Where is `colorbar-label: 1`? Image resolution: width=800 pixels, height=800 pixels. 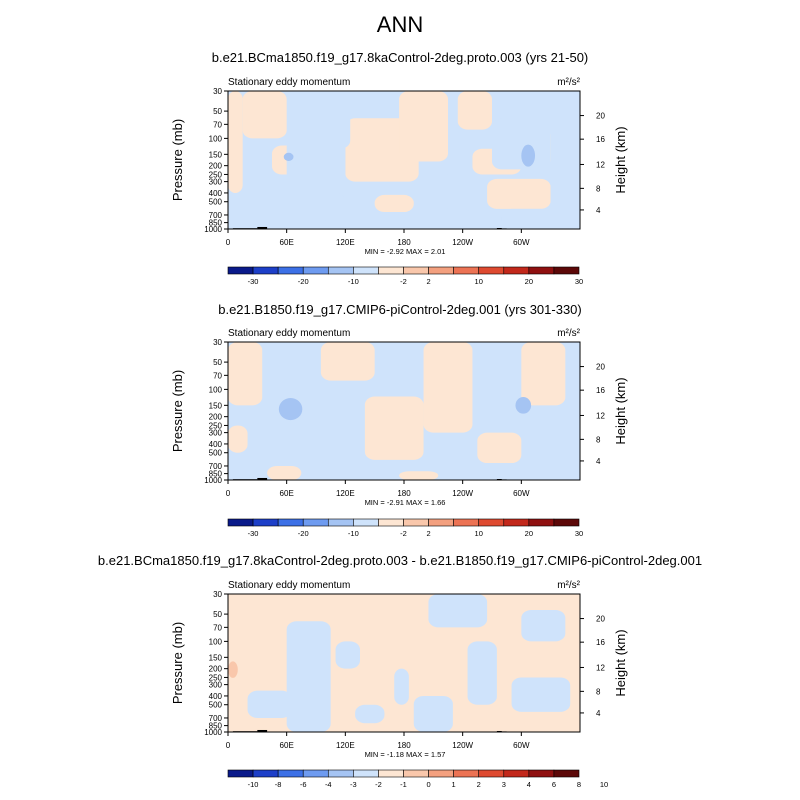
colorbar-label: 1 is located at coordinates (454, 784).